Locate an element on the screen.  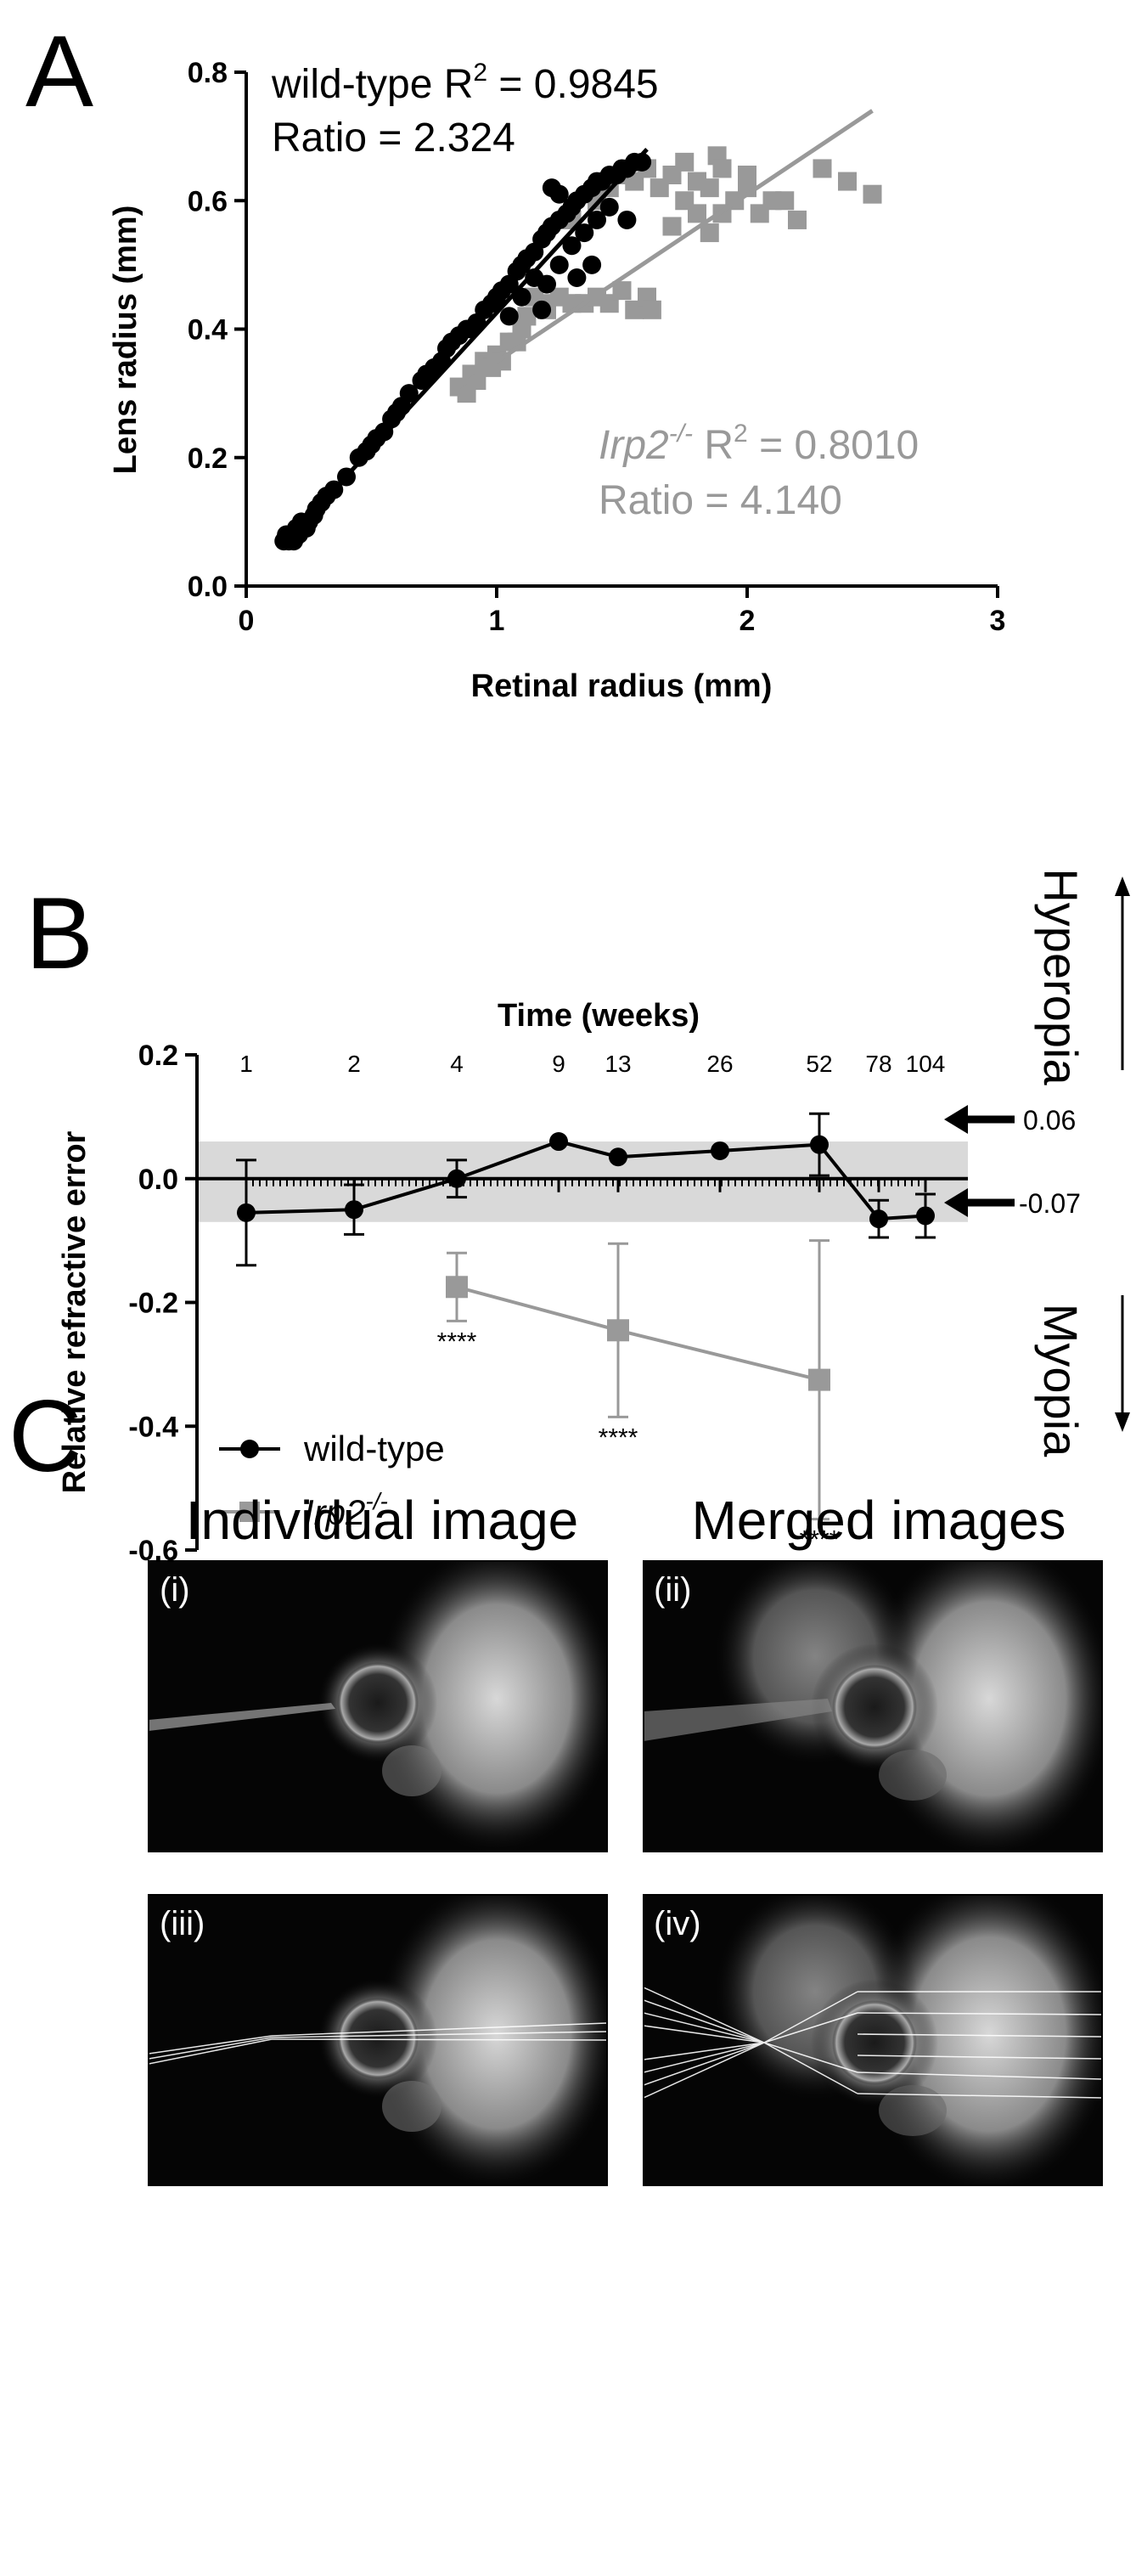
col-title-merged: Merged images is located at coordinates (878, 1520).